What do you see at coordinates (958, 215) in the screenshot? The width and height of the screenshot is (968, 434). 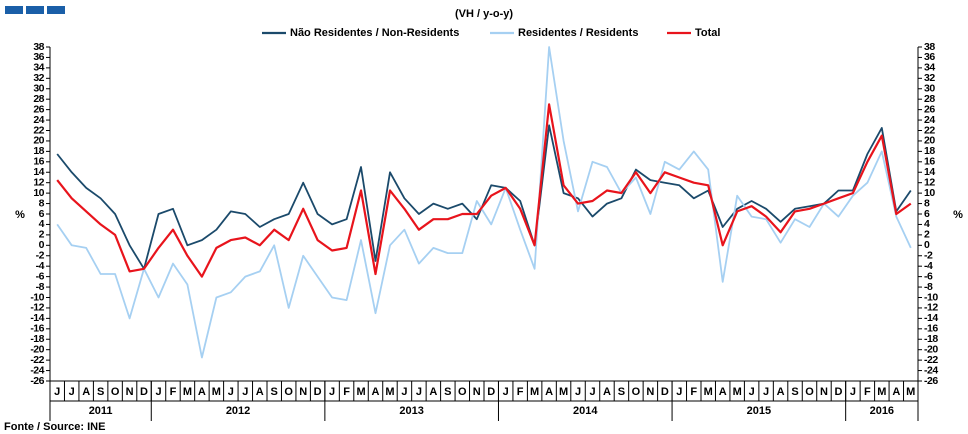 I see `y2-axis-label: %` at bounding box center [958, 215].